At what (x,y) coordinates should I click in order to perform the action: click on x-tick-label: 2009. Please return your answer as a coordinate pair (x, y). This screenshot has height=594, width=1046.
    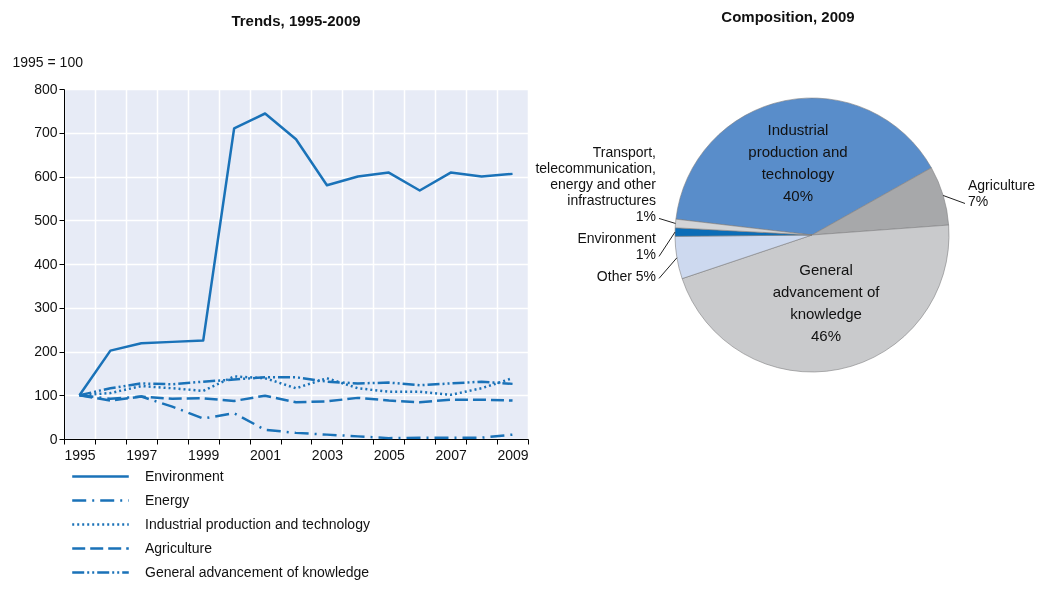
    Looking at the image, I should click on (513, 454).